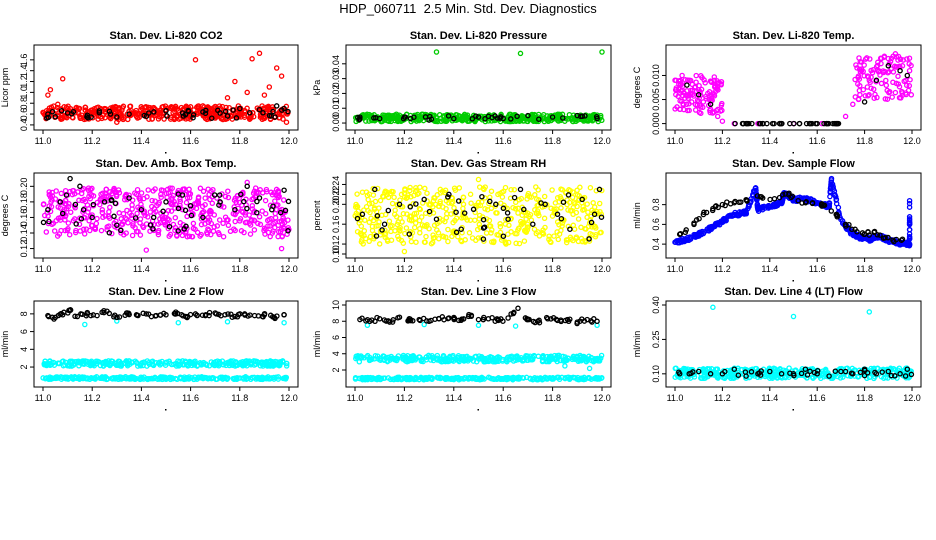 This screenshot has width=936, height=540. What do you see at coordinates (336, 353) in the screenshot?
I see `y-tick-label: 4` at bounding box center [336, 353].